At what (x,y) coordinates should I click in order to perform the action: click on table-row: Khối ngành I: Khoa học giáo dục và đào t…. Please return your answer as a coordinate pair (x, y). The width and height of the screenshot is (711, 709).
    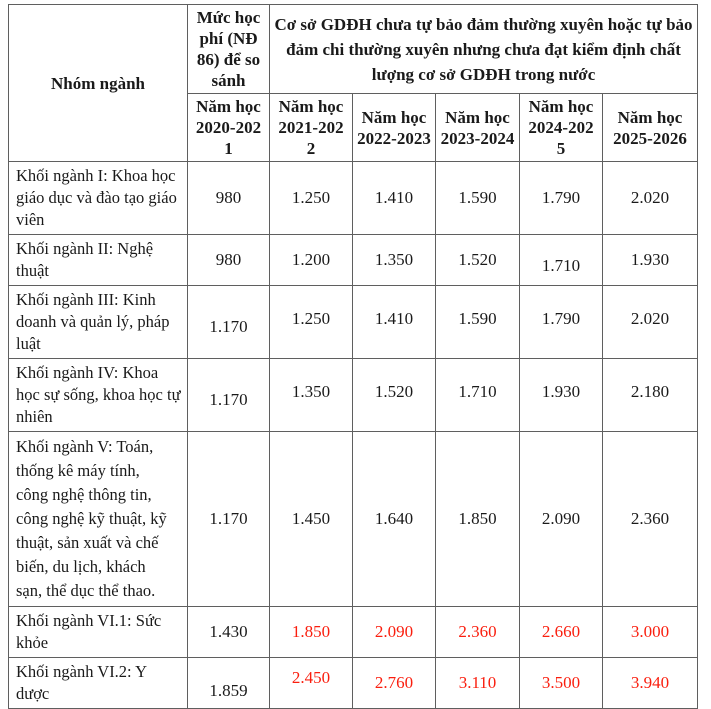
    Looking at the image, I should click on (353, 198).